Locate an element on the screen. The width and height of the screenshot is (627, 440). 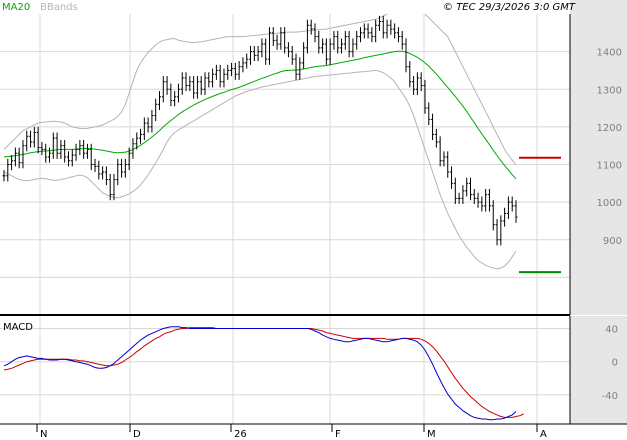
price-tick-label: 1200 is located at coordinates (609, 128).